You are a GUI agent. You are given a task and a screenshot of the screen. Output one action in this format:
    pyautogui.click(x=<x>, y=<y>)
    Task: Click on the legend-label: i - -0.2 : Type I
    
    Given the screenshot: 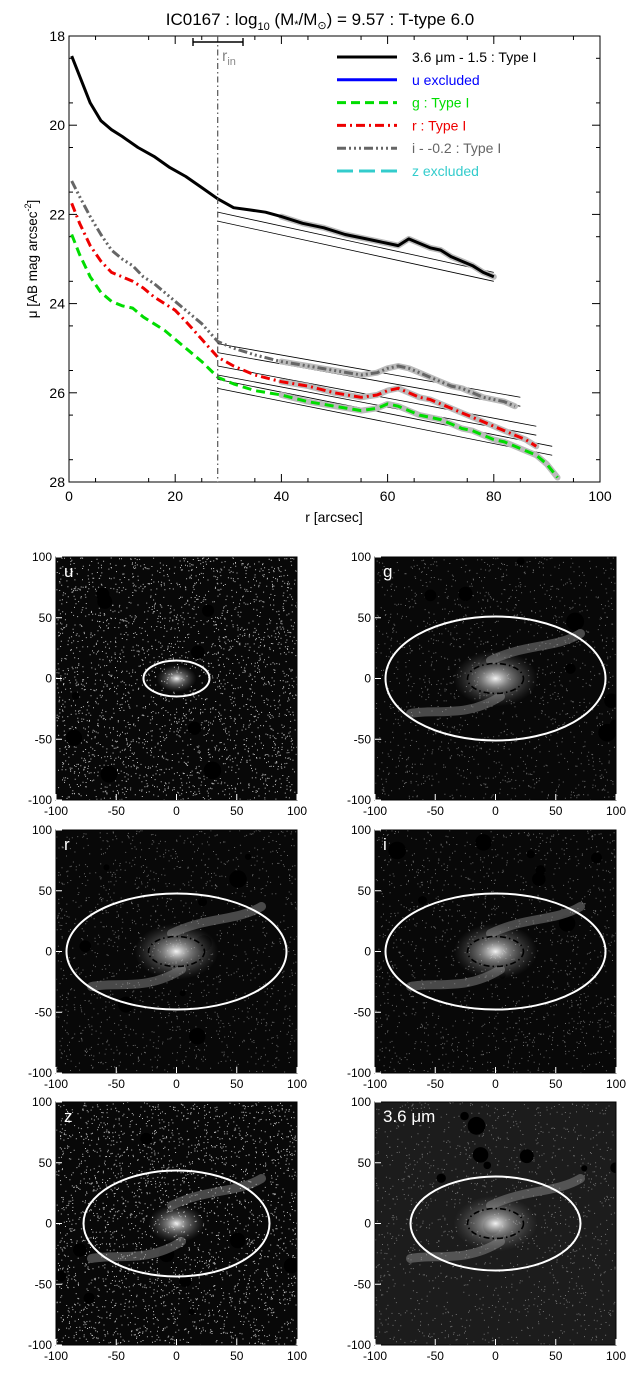 What is the action you would take?
    pyautogui.click(x=456, y=148)
    